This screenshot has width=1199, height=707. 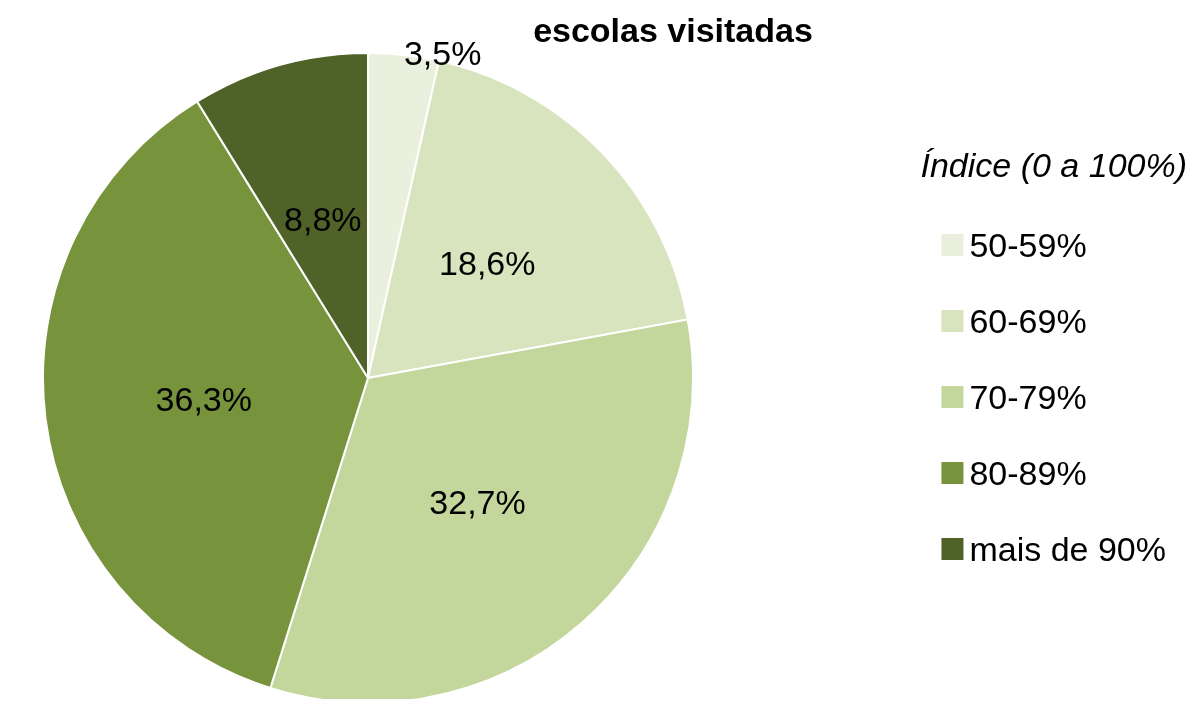 I want to click on legend-title: Índice (0 a 100%), so click(x=1054, y=165).